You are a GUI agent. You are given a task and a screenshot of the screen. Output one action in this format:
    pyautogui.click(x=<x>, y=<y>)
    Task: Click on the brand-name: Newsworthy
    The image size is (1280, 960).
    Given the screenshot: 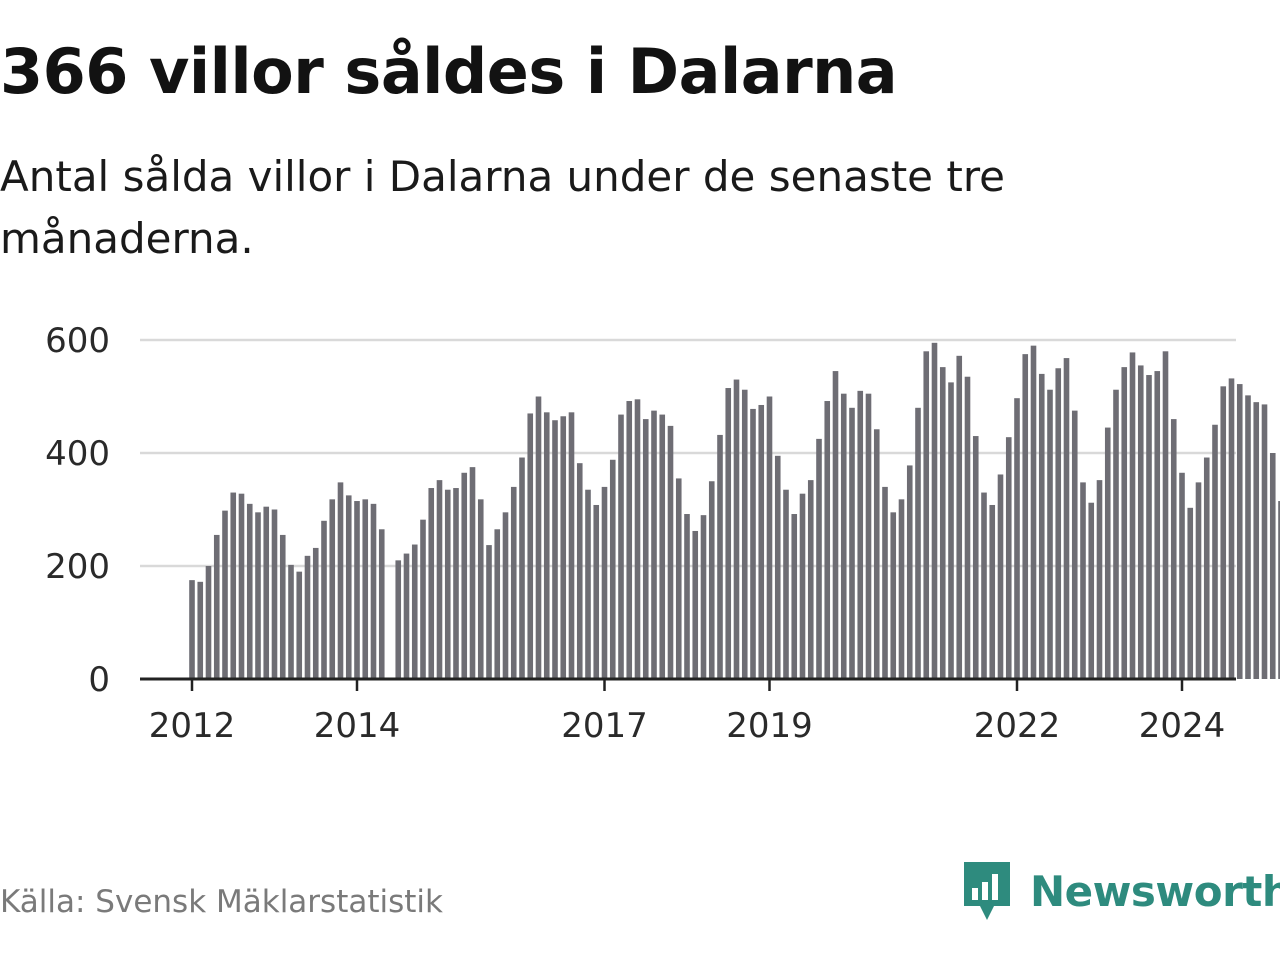 What is the action you would take?
    pyautogui.click(x=1155, y=891)
    